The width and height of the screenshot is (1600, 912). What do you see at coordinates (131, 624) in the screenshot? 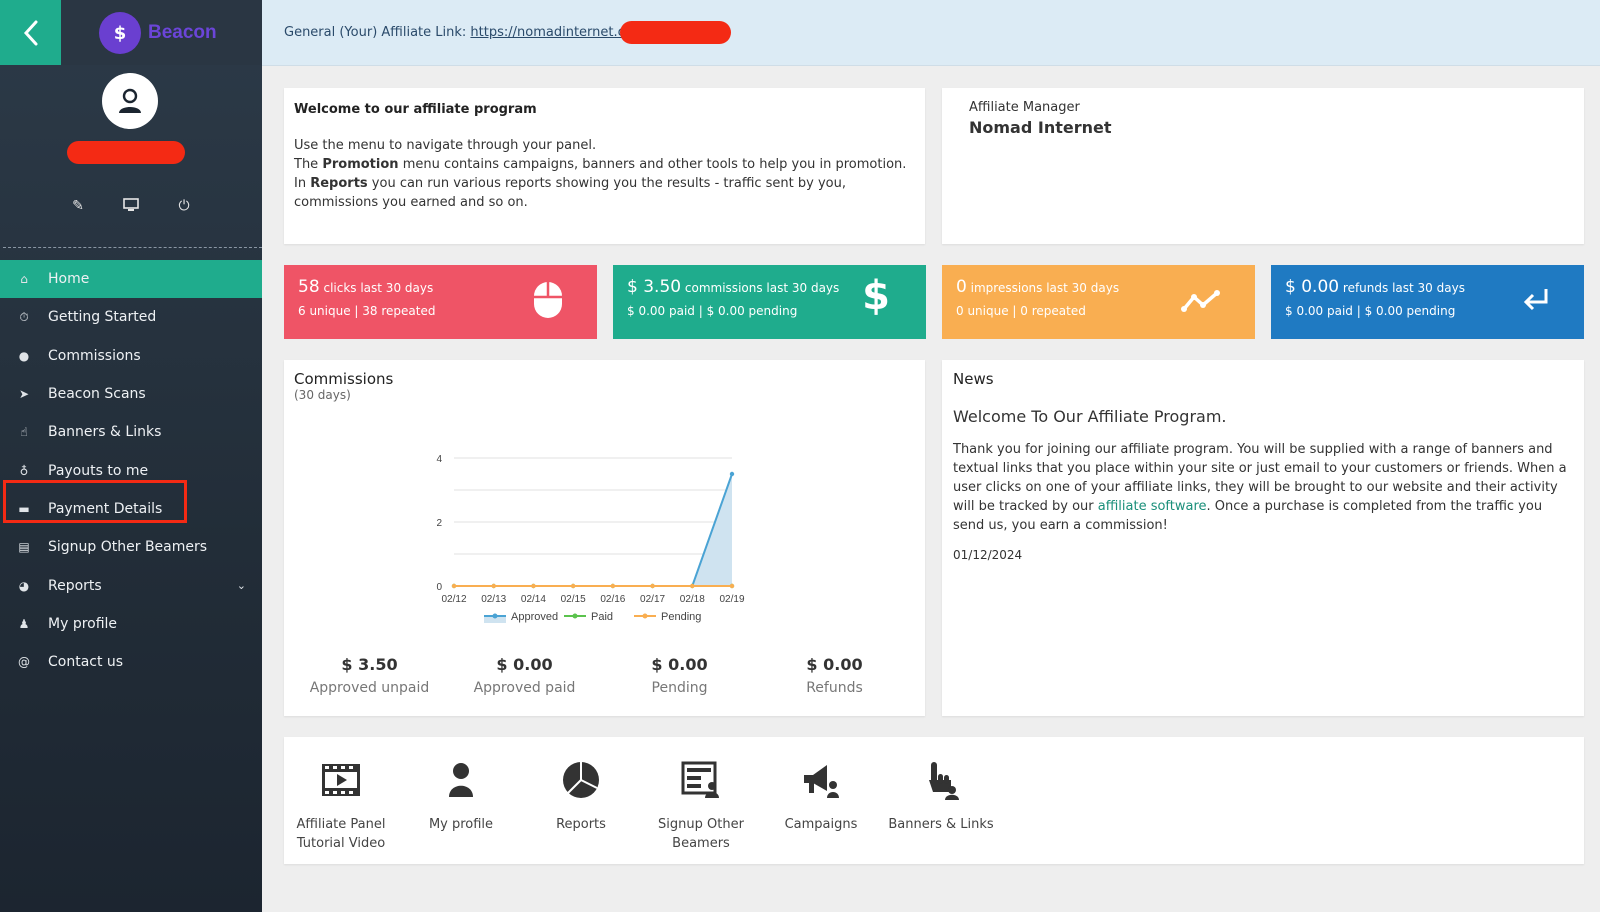
I see `sidebar-item-my-profile: ♟ My profile` at bounding box center [131, 624].